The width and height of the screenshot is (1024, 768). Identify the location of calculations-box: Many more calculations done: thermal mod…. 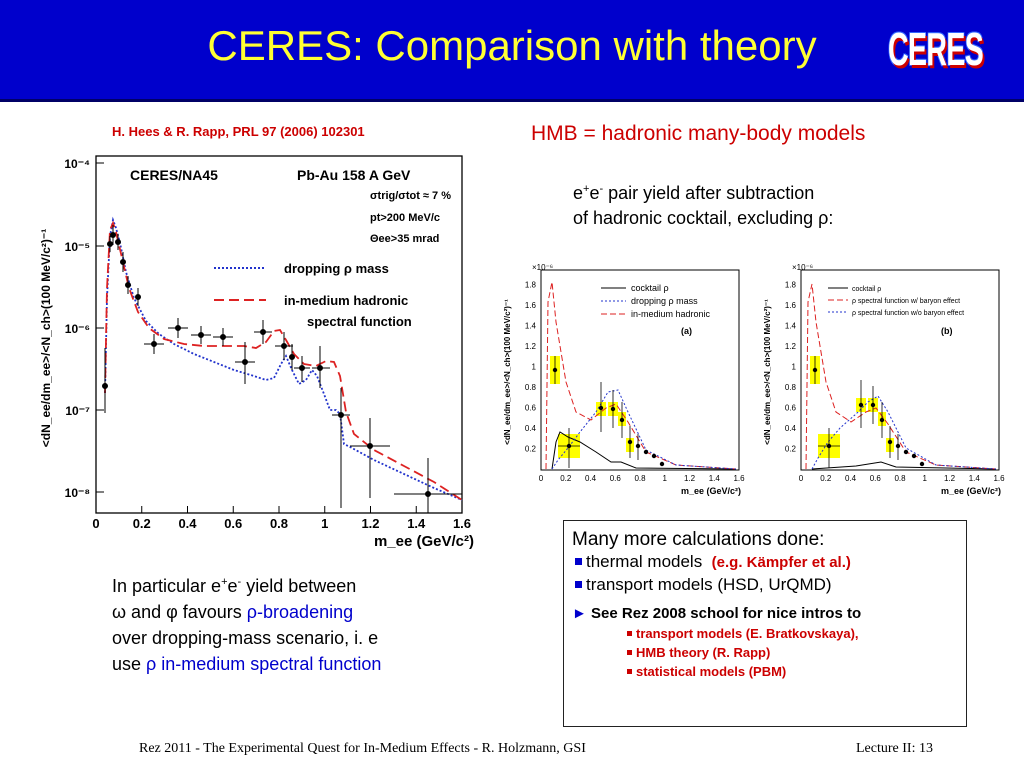
(765, 623).